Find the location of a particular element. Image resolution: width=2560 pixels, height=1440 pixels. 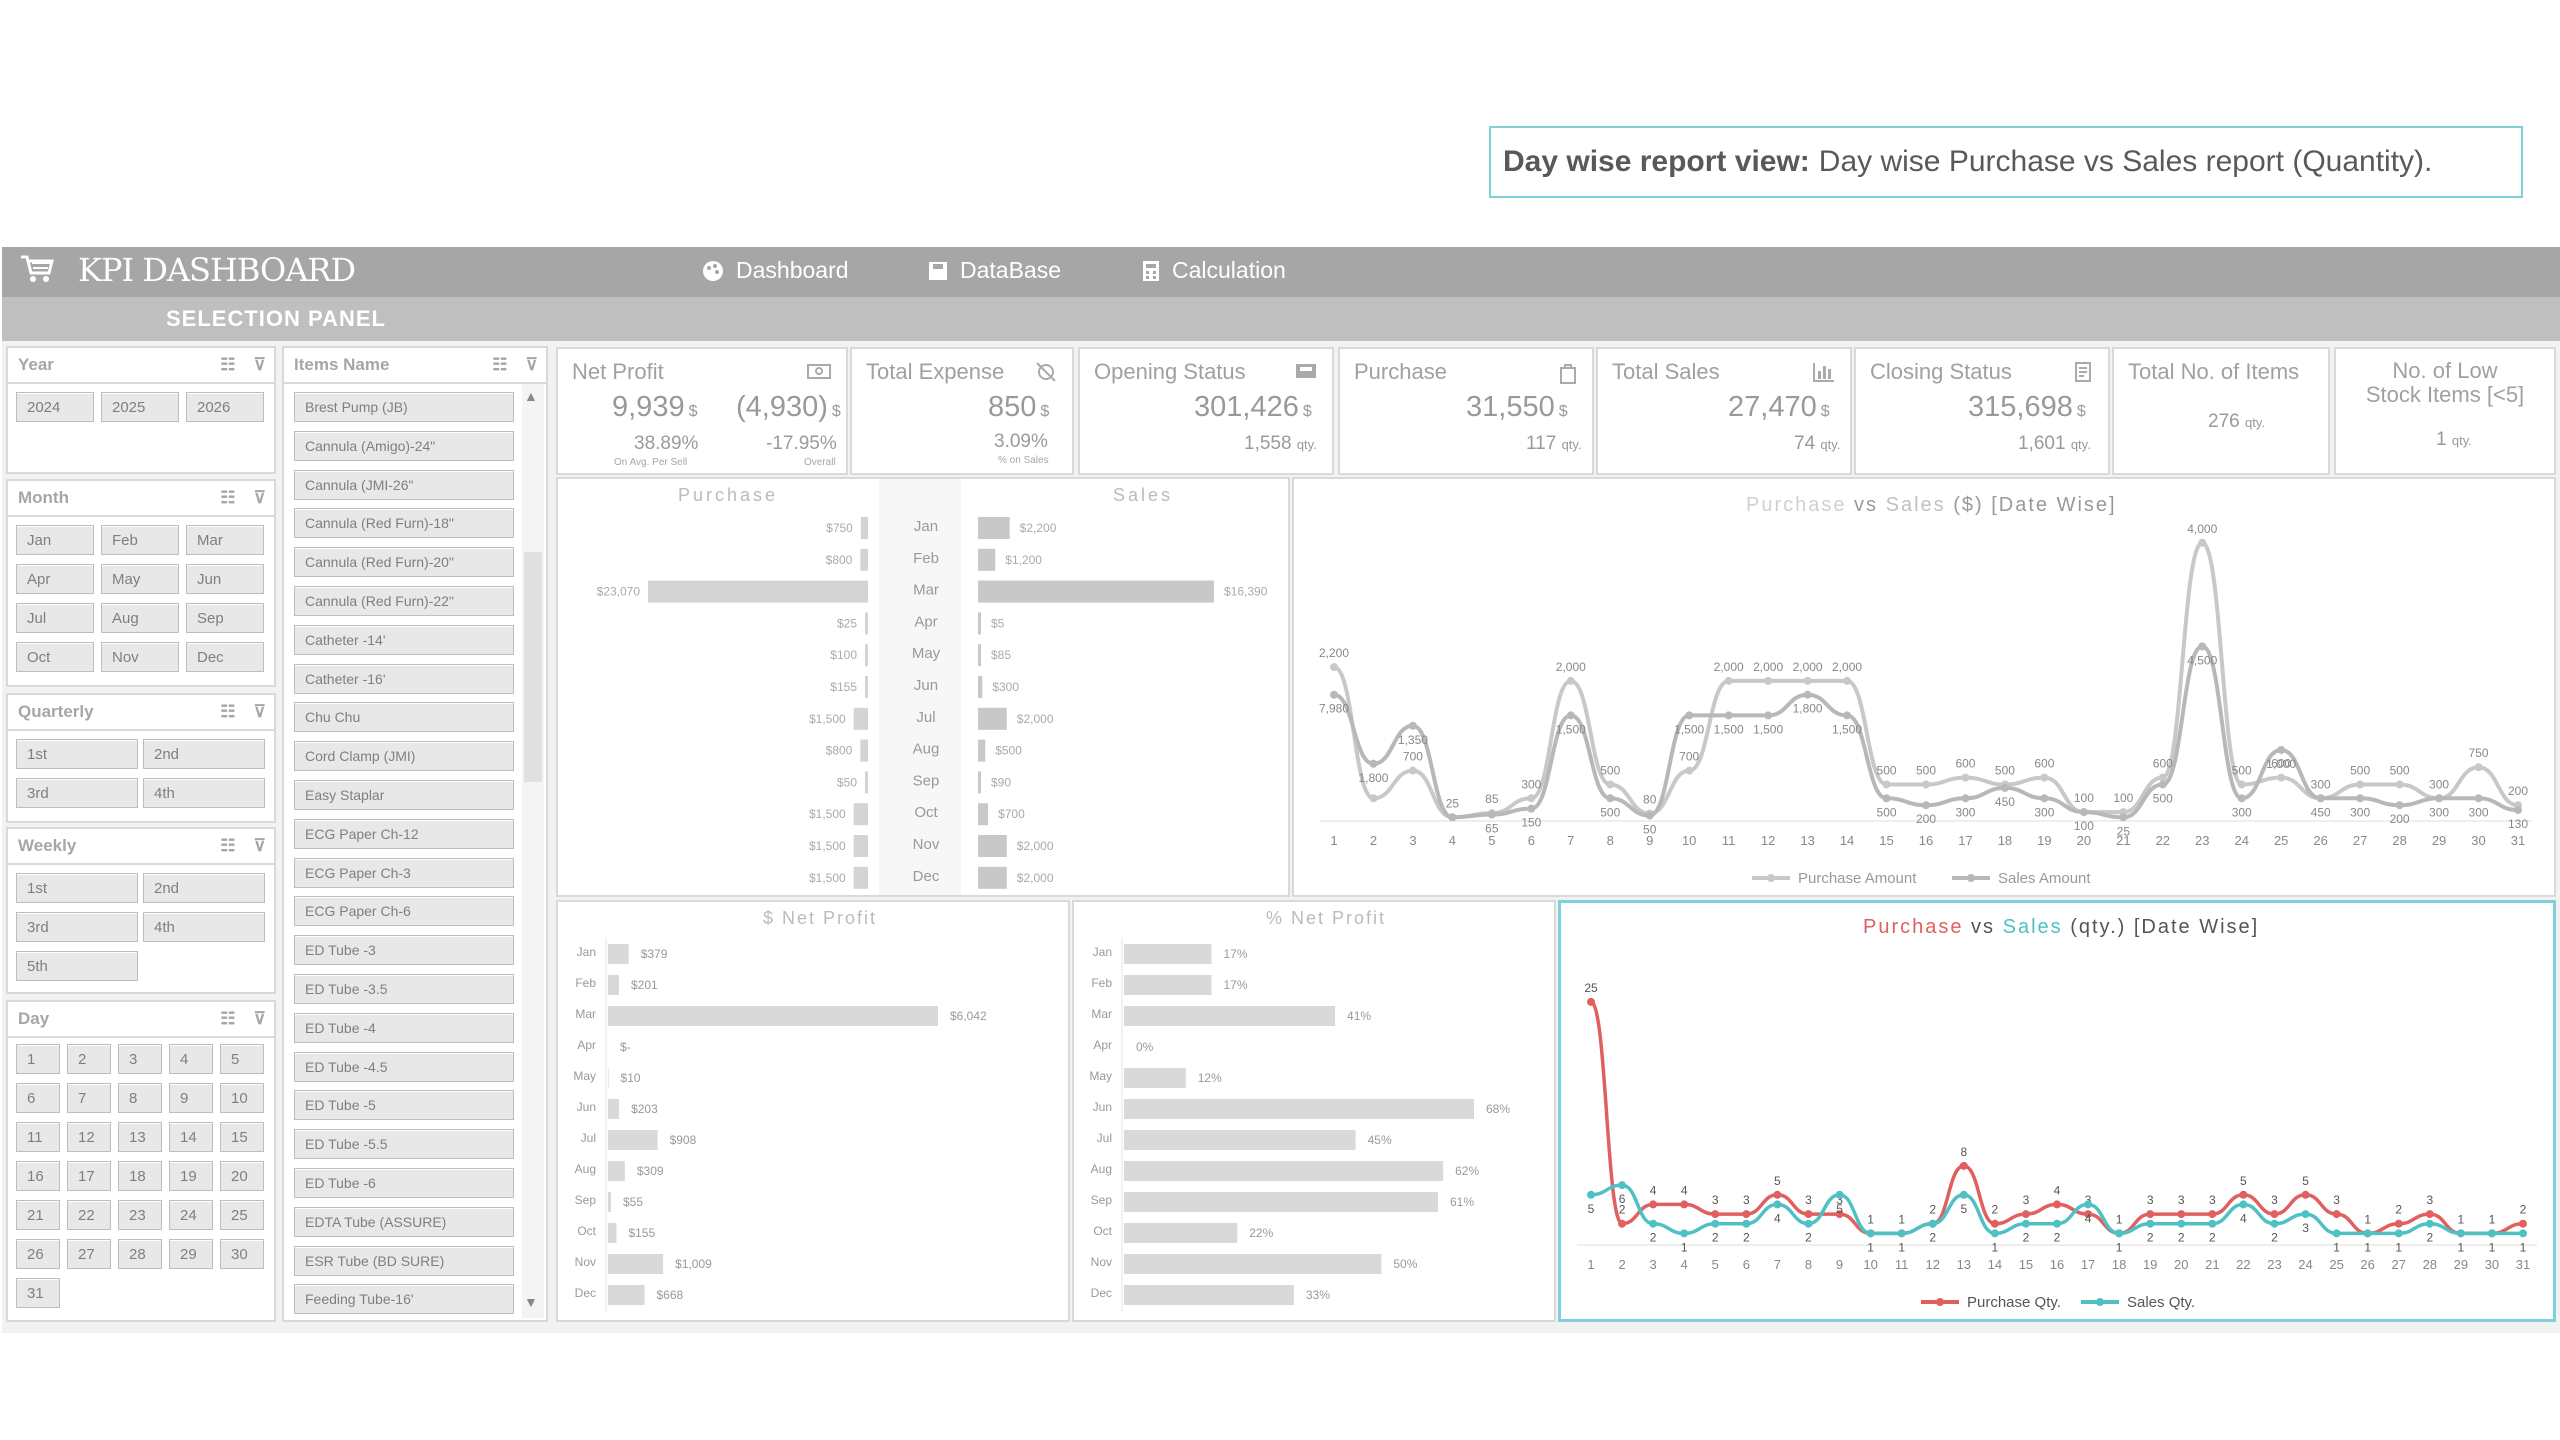

item-button: Easy Staplar is located at coordinates (404, 795).